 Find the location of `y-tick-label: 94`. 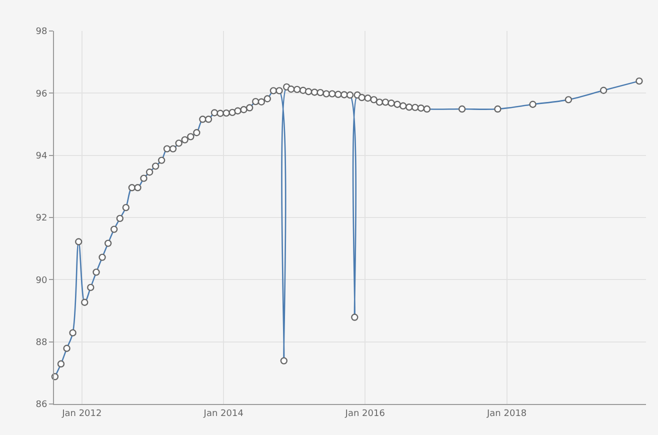

y-tick-label: 94 is located at coordinates (42, 156).